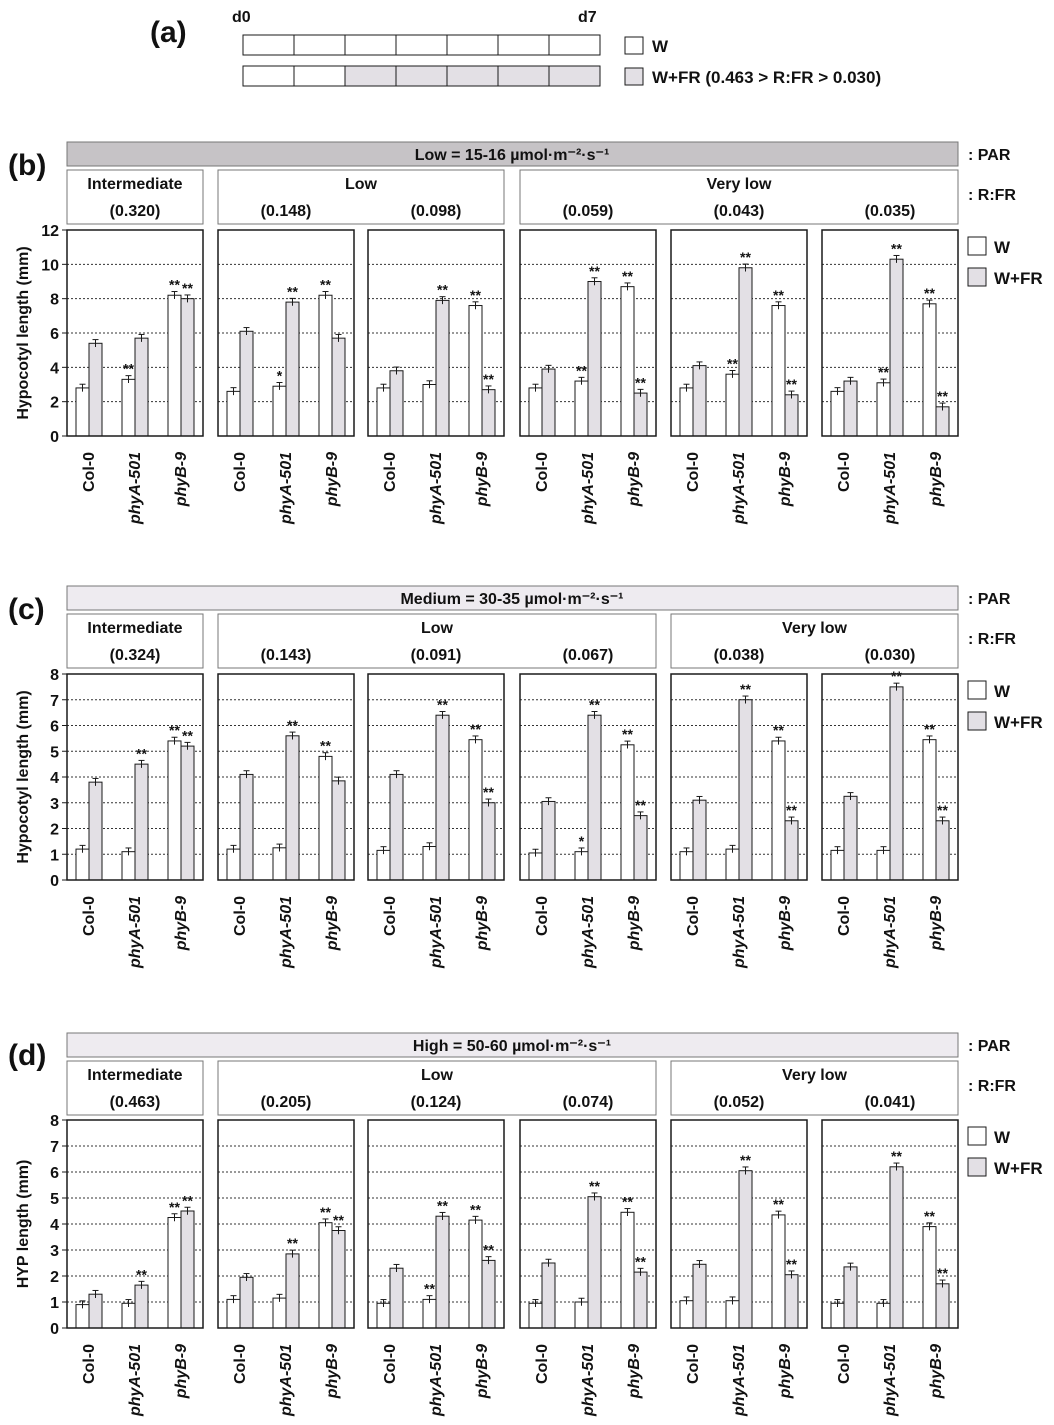  I want to click on significance-mark: *, so click(582, 841).